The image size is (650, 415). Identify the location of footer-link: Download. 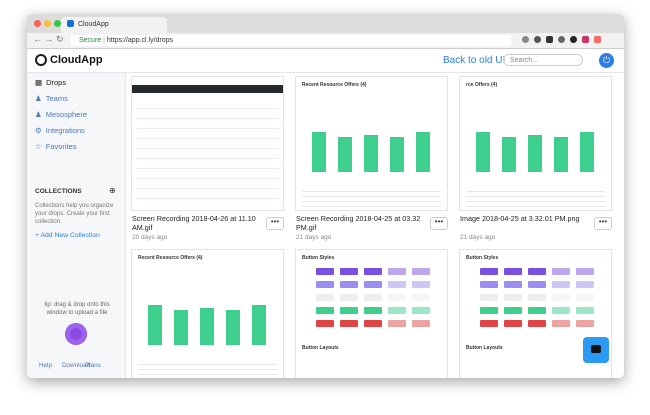
(76, 365).